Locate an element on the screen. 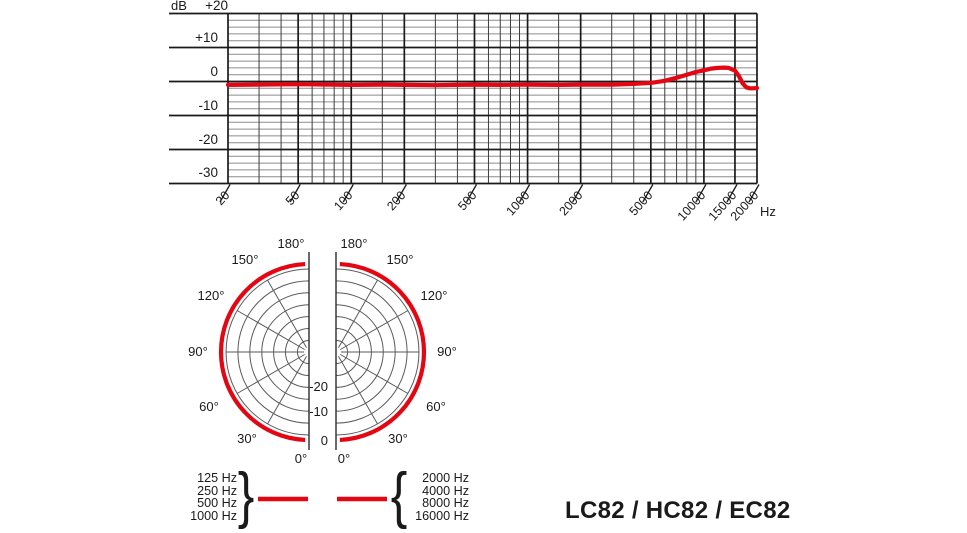  polar-right-label-30: 30° is located at coordinates (398, 438).